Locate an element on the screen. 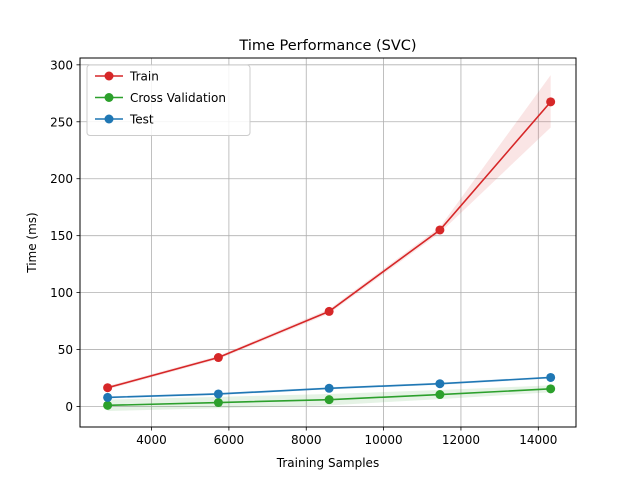 The image size is (640, 480). legend-box is located at coordinates (168, 100).